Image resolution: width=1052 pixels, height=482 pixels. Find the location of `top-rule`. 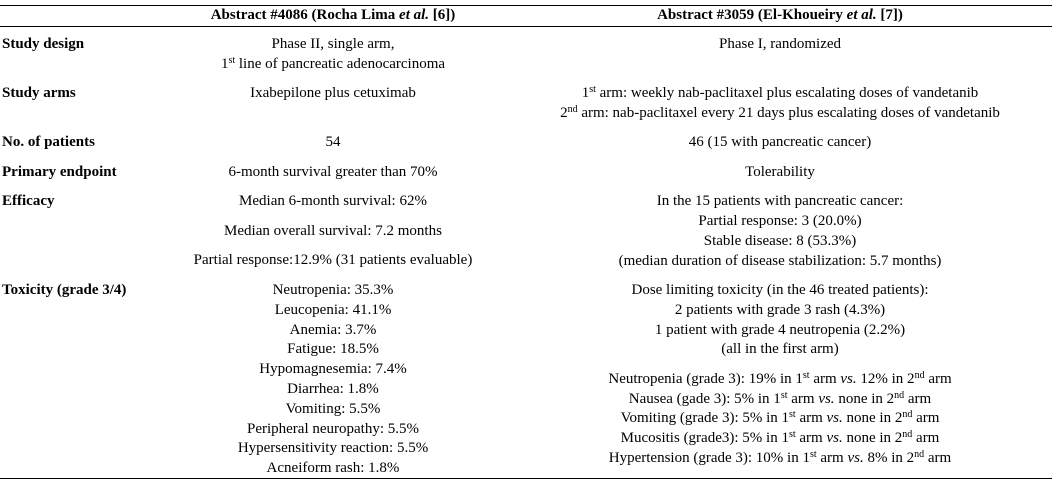

top-rule is located at coordinates (526, 5).